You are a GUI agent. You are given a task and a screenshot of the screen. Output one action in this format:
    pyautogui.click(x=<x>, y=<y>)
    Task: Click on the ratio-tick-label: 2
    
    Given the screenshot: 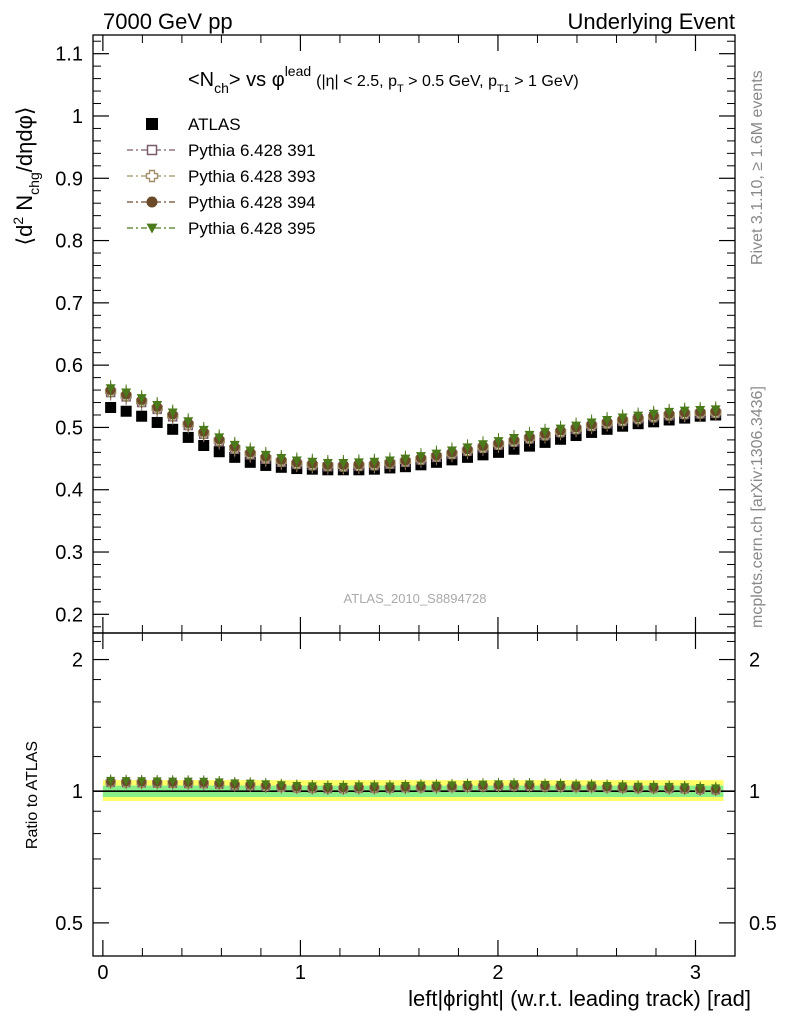 What is the action you would take?
    pyautogui.click(x=77, y=661)
    